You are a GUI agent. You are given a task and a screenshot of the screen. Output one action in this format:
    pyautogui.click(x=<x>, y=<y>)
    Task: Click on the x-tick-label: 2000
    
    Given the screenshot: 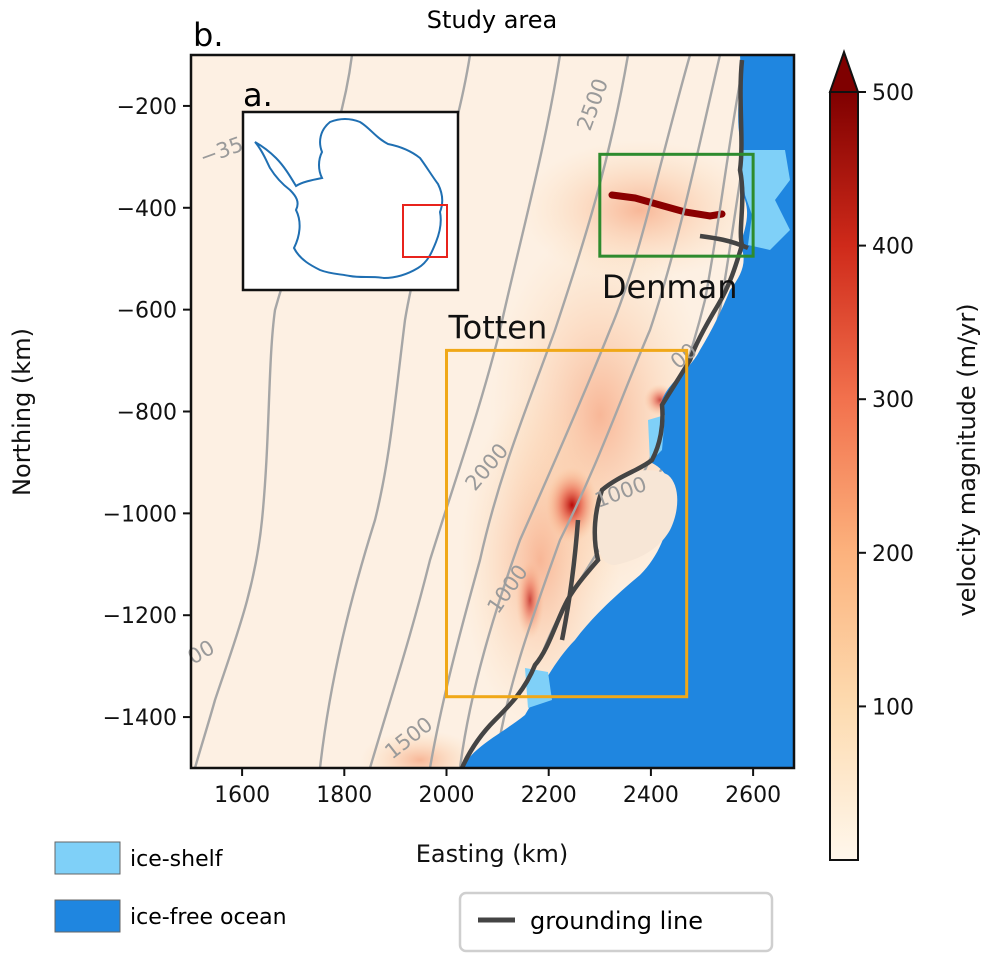 What is the action you would take?
    pyautogui.click(x=447, y=795)
    